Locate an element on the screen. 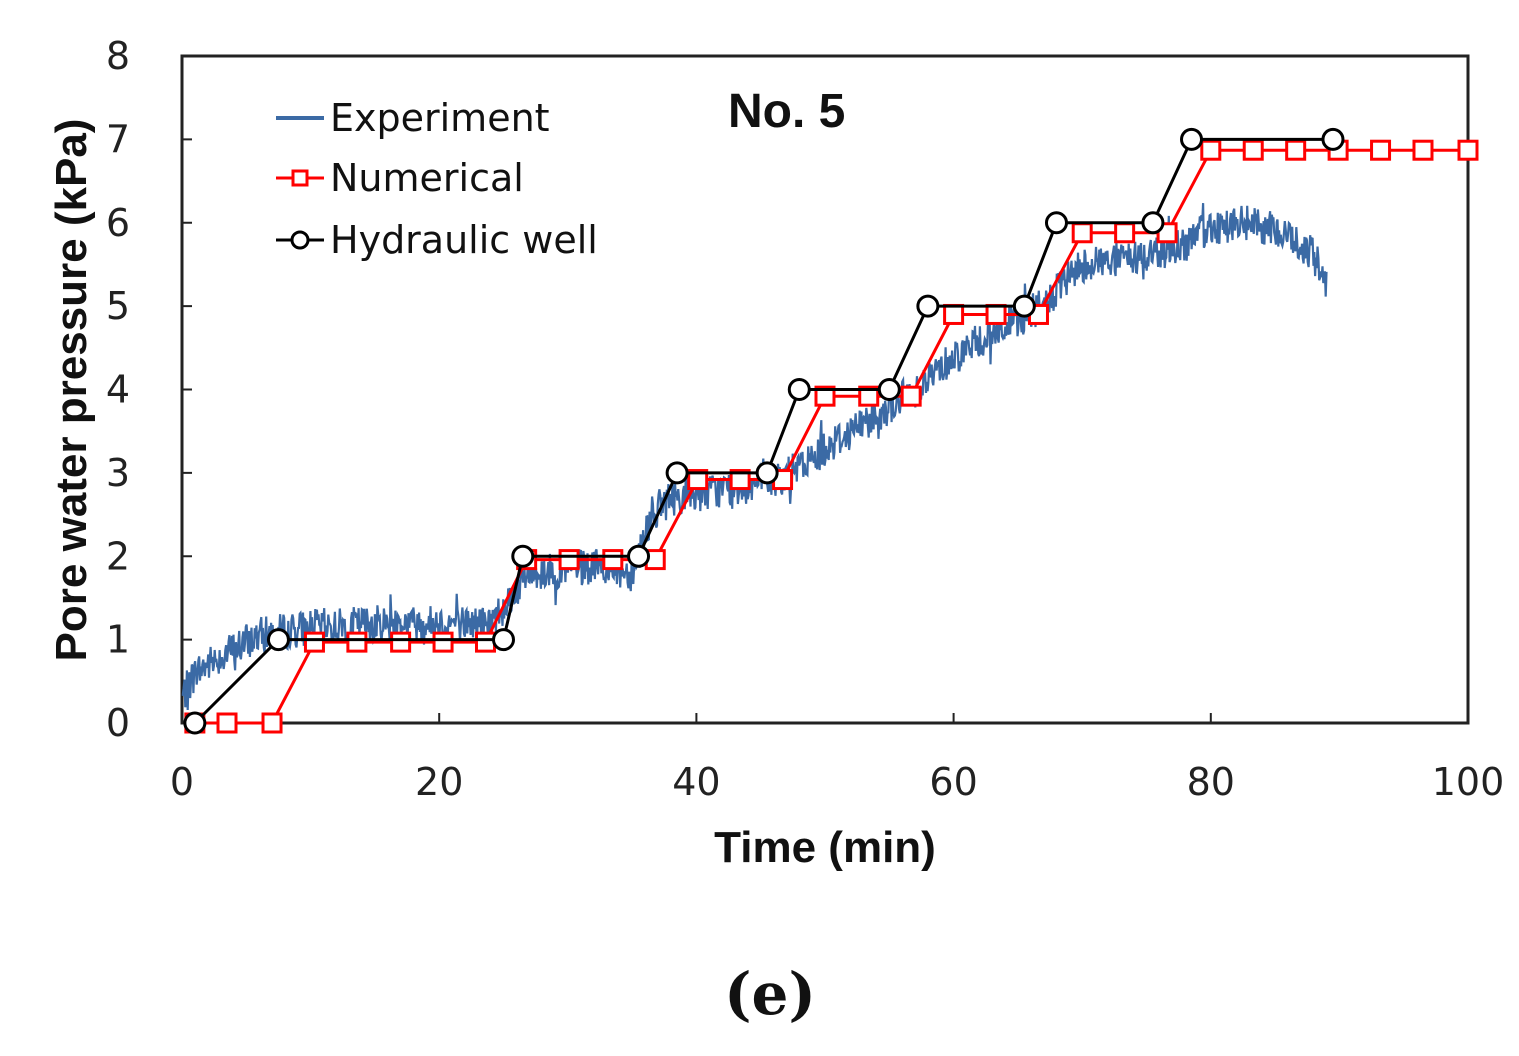 The image size is (1519, 1056). y-tick-label: 8 is located at coordinates (118, 56).